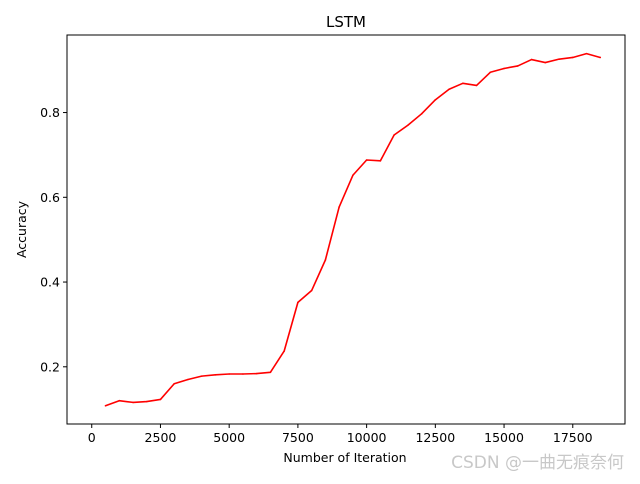 This screenshot has height=484, width=640. Describe the element at coordinates (340, 434) in the screenshot. I see `x-axis-ticks: 0 2500 5000 7500 10000 12500 15000 17500` at that location.